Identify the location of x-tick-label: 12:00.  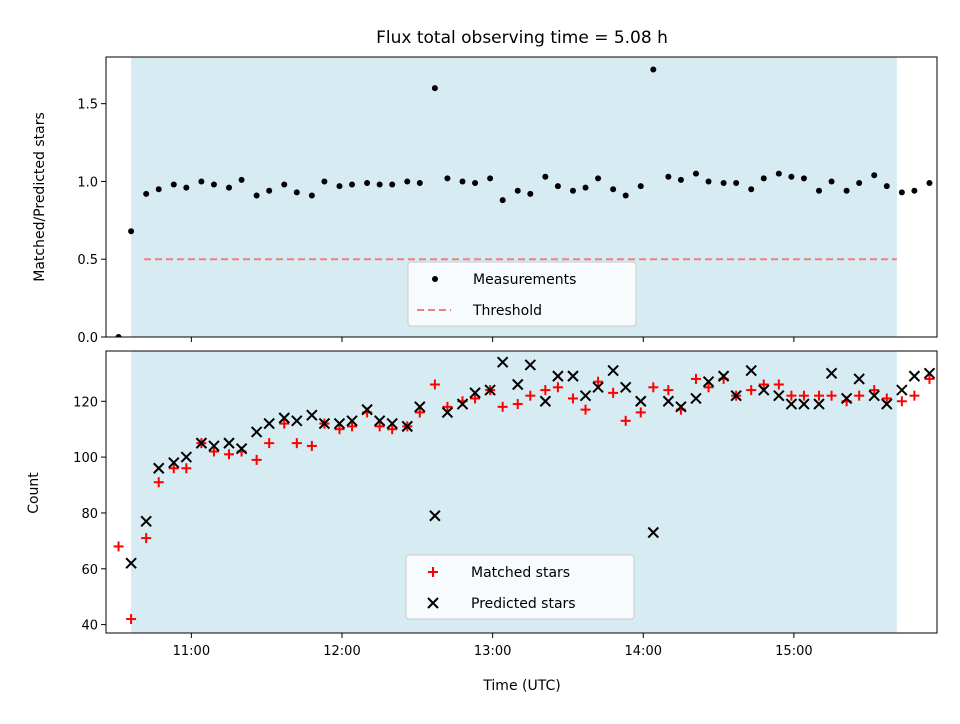
(341, 651).